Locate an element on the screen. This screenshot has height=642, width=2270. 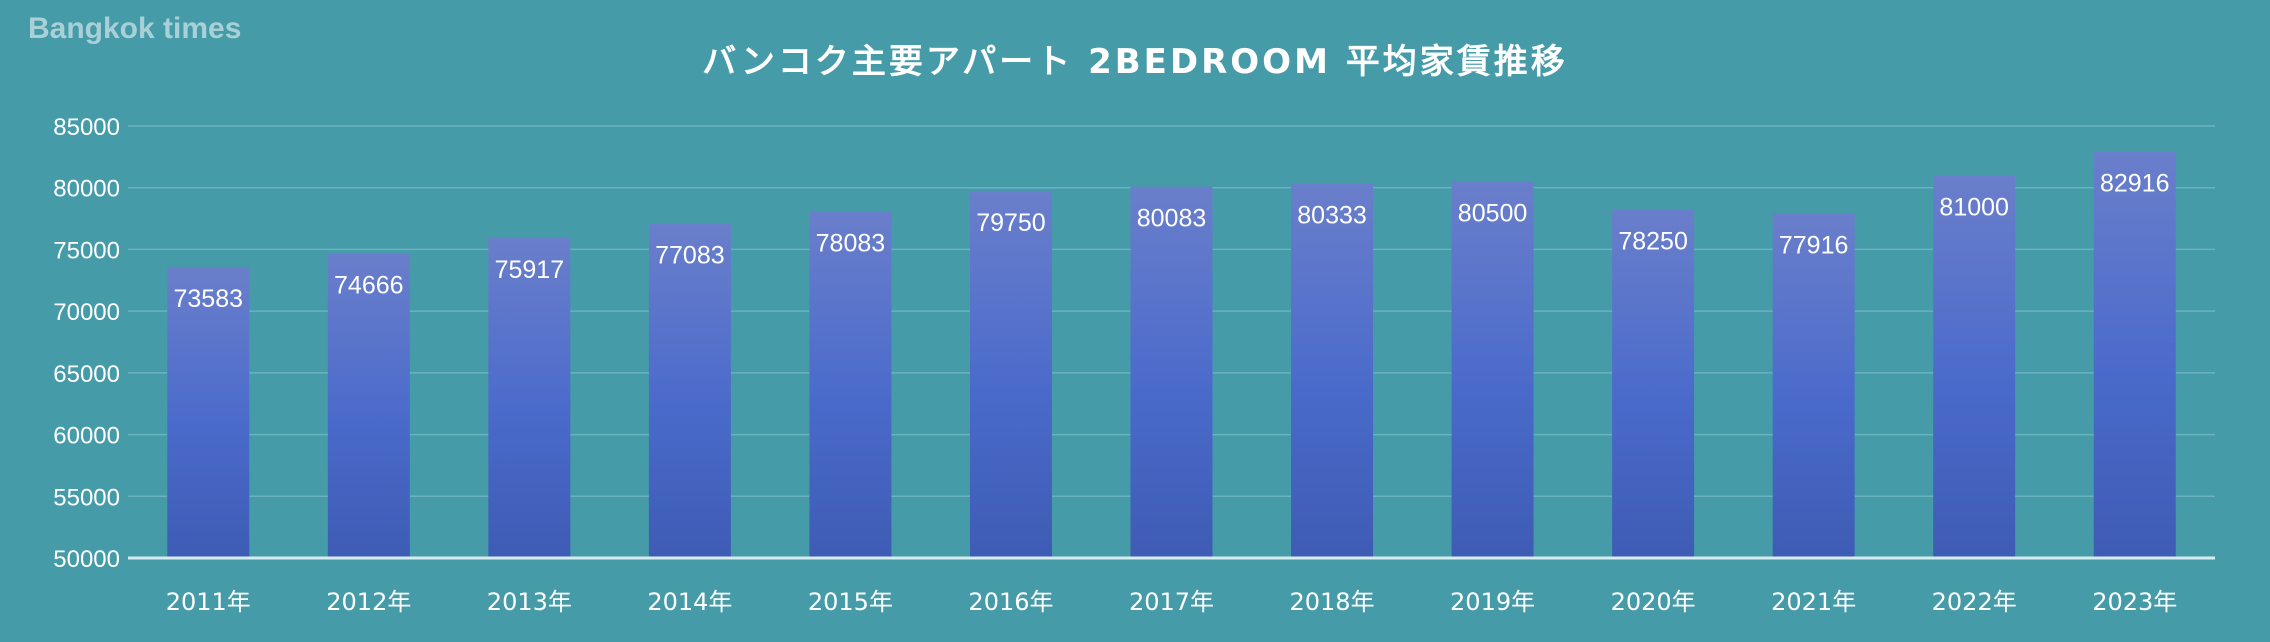
data-label: 80333 is located at coordinates (1332, 216).